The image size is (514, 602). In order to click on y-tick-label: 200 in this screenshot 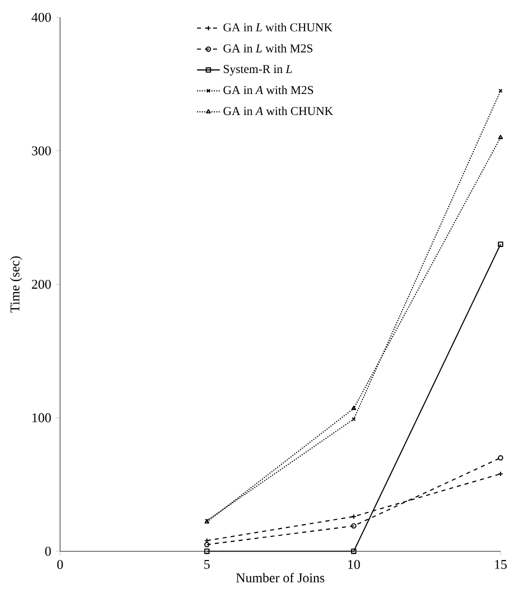, I will do `click(41, 284)`.